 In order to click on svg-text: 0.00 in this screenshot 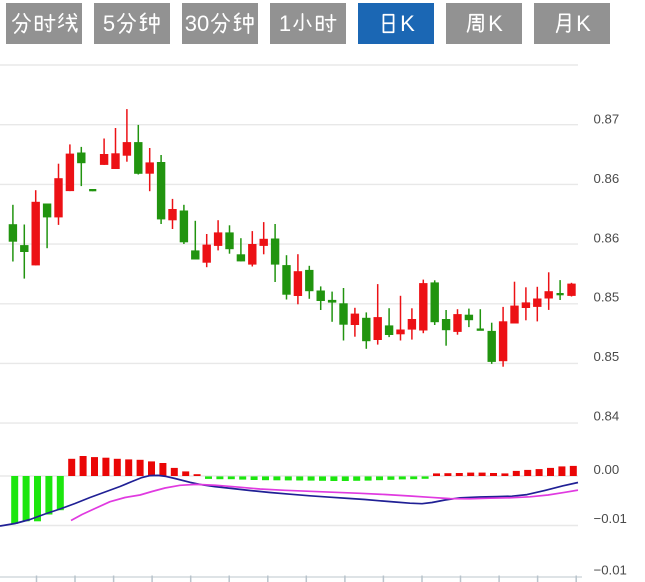, I will do `click(607, 469)`.